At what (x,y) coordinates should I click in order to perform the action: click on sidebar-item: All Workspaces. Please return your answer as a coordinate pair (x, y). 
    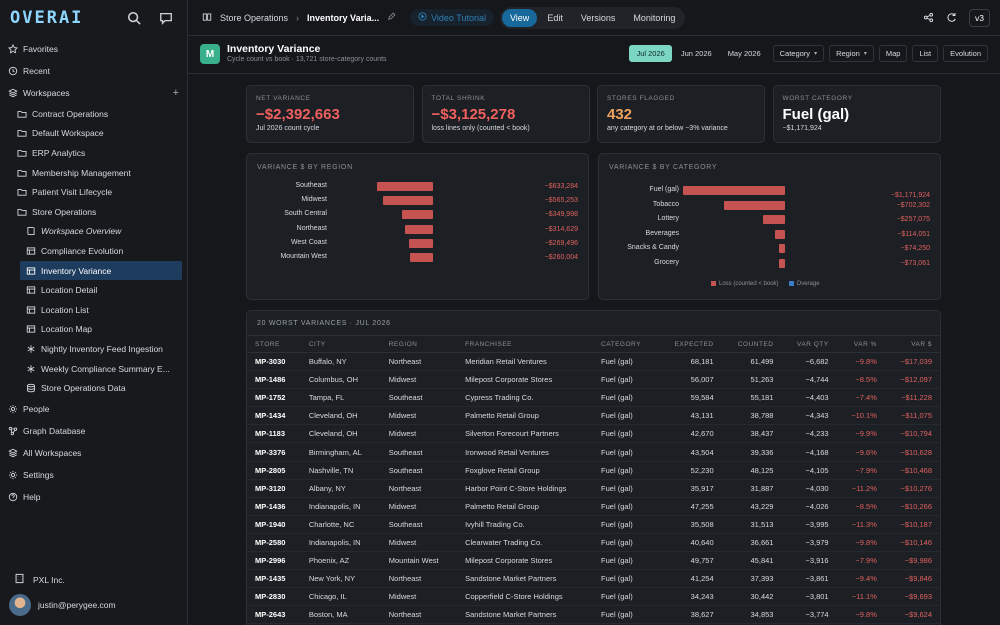
    Looking at the image, I should click on (93, 453).